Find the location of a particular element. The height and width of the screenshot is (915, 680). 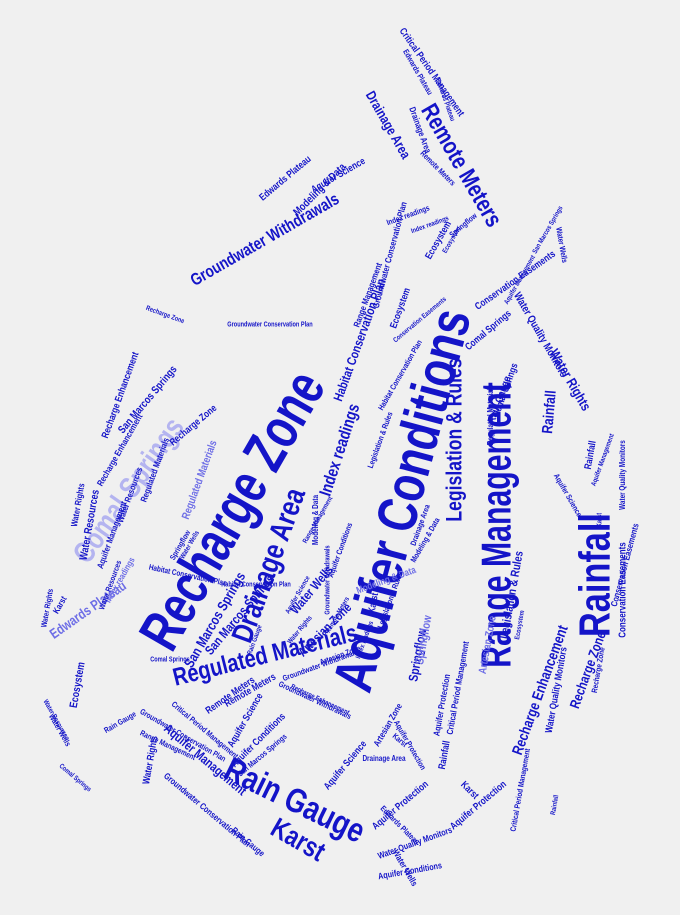

word-regulated-materials: Regulated Materials is located at coordinates (490, 415).